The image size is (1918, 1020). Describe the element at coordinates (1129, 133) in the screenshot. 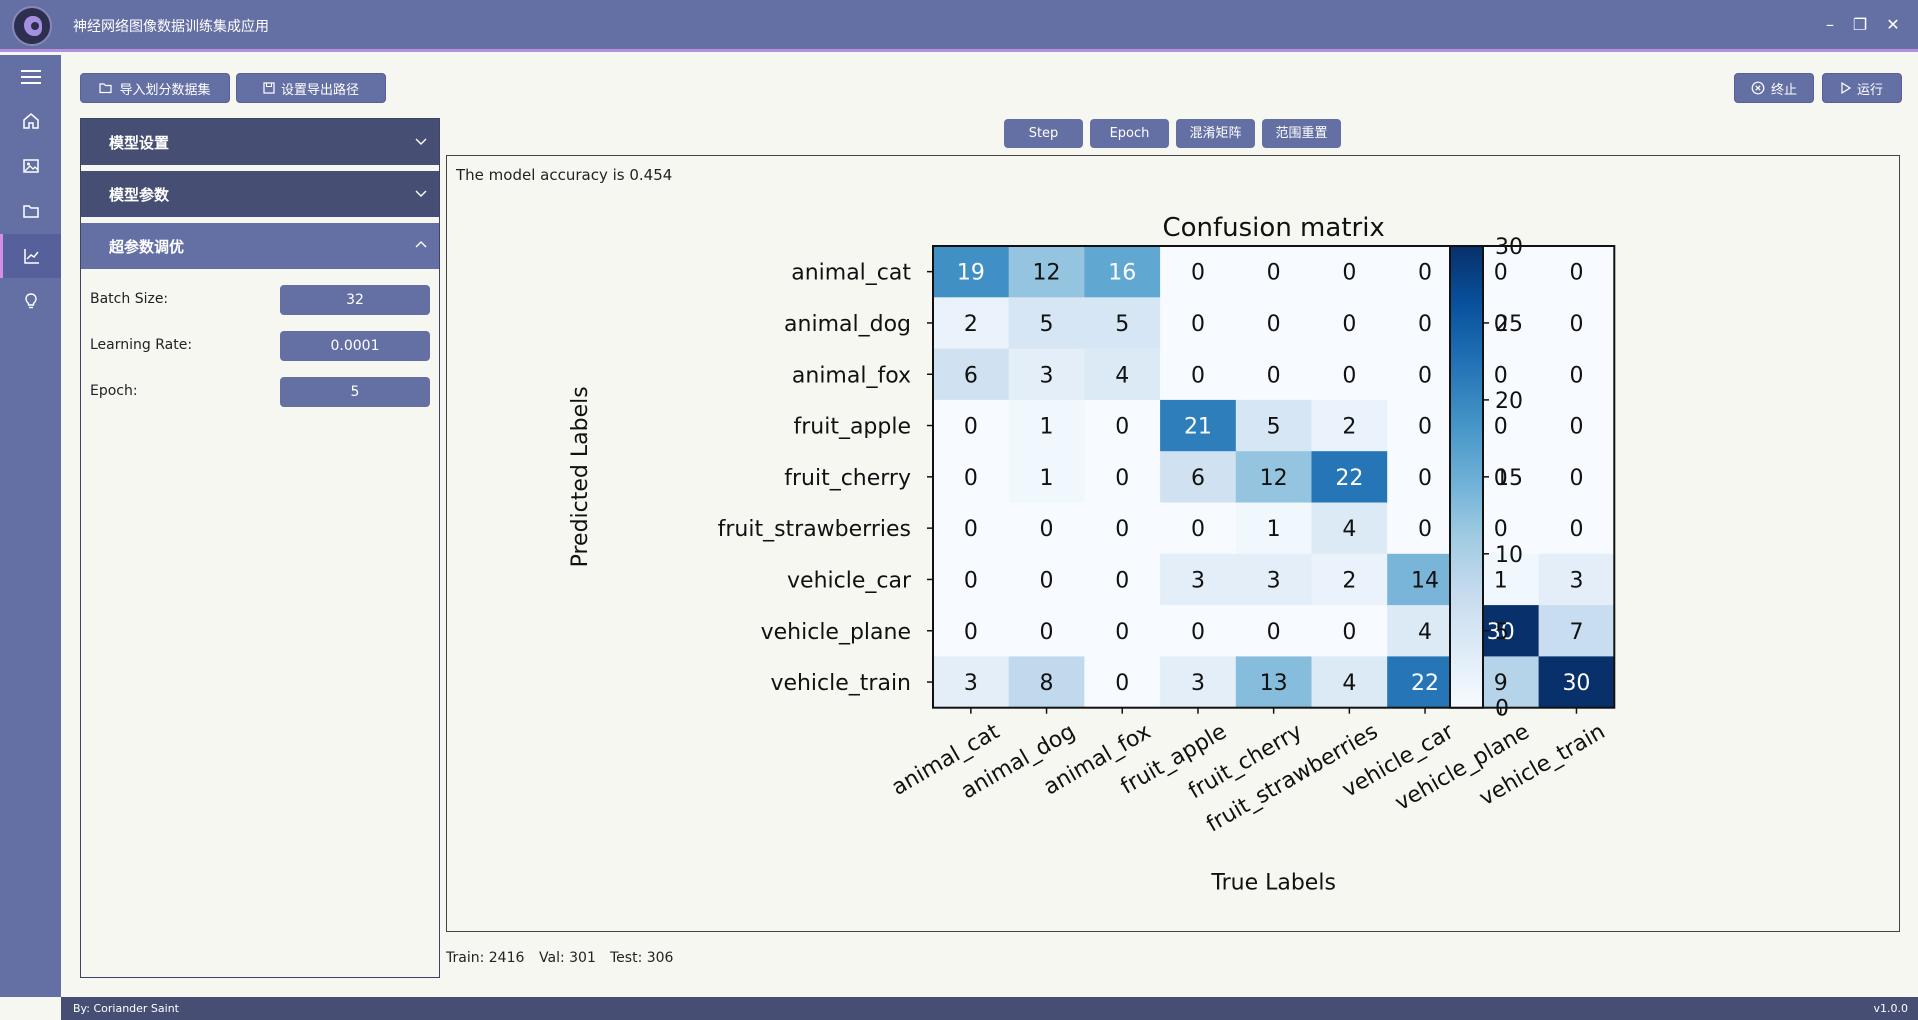

I see `epoch-button: Epoch` at that location.